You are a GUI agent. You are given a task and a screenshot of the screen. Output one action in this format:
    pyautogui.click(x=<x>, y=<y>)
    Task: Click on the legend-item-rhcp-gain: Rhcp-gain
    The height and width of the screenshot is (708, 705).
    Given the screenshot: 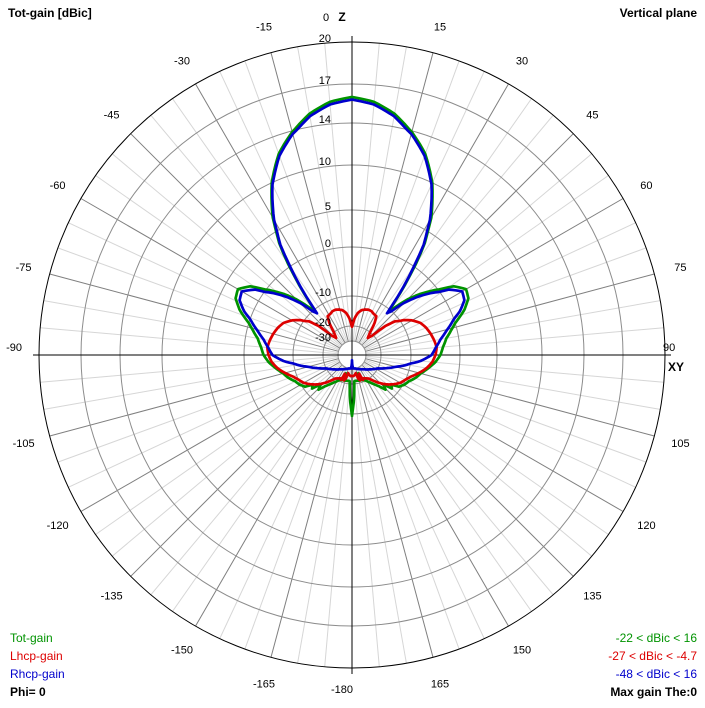 What is the action you would take?
    pyautogui.click(x=37, y=674)
    